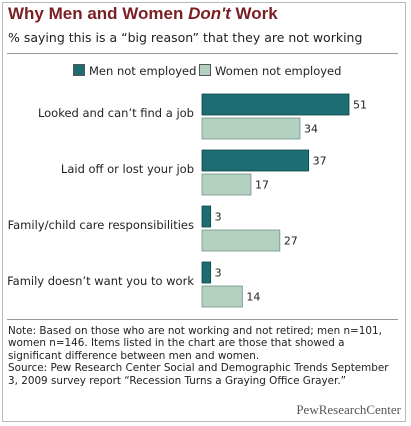 Image resolution: width=411 pixels, height=426 pixels. Describe the element at coordinates (202, 53) in the screenshot. I see `top-divider` at that location.